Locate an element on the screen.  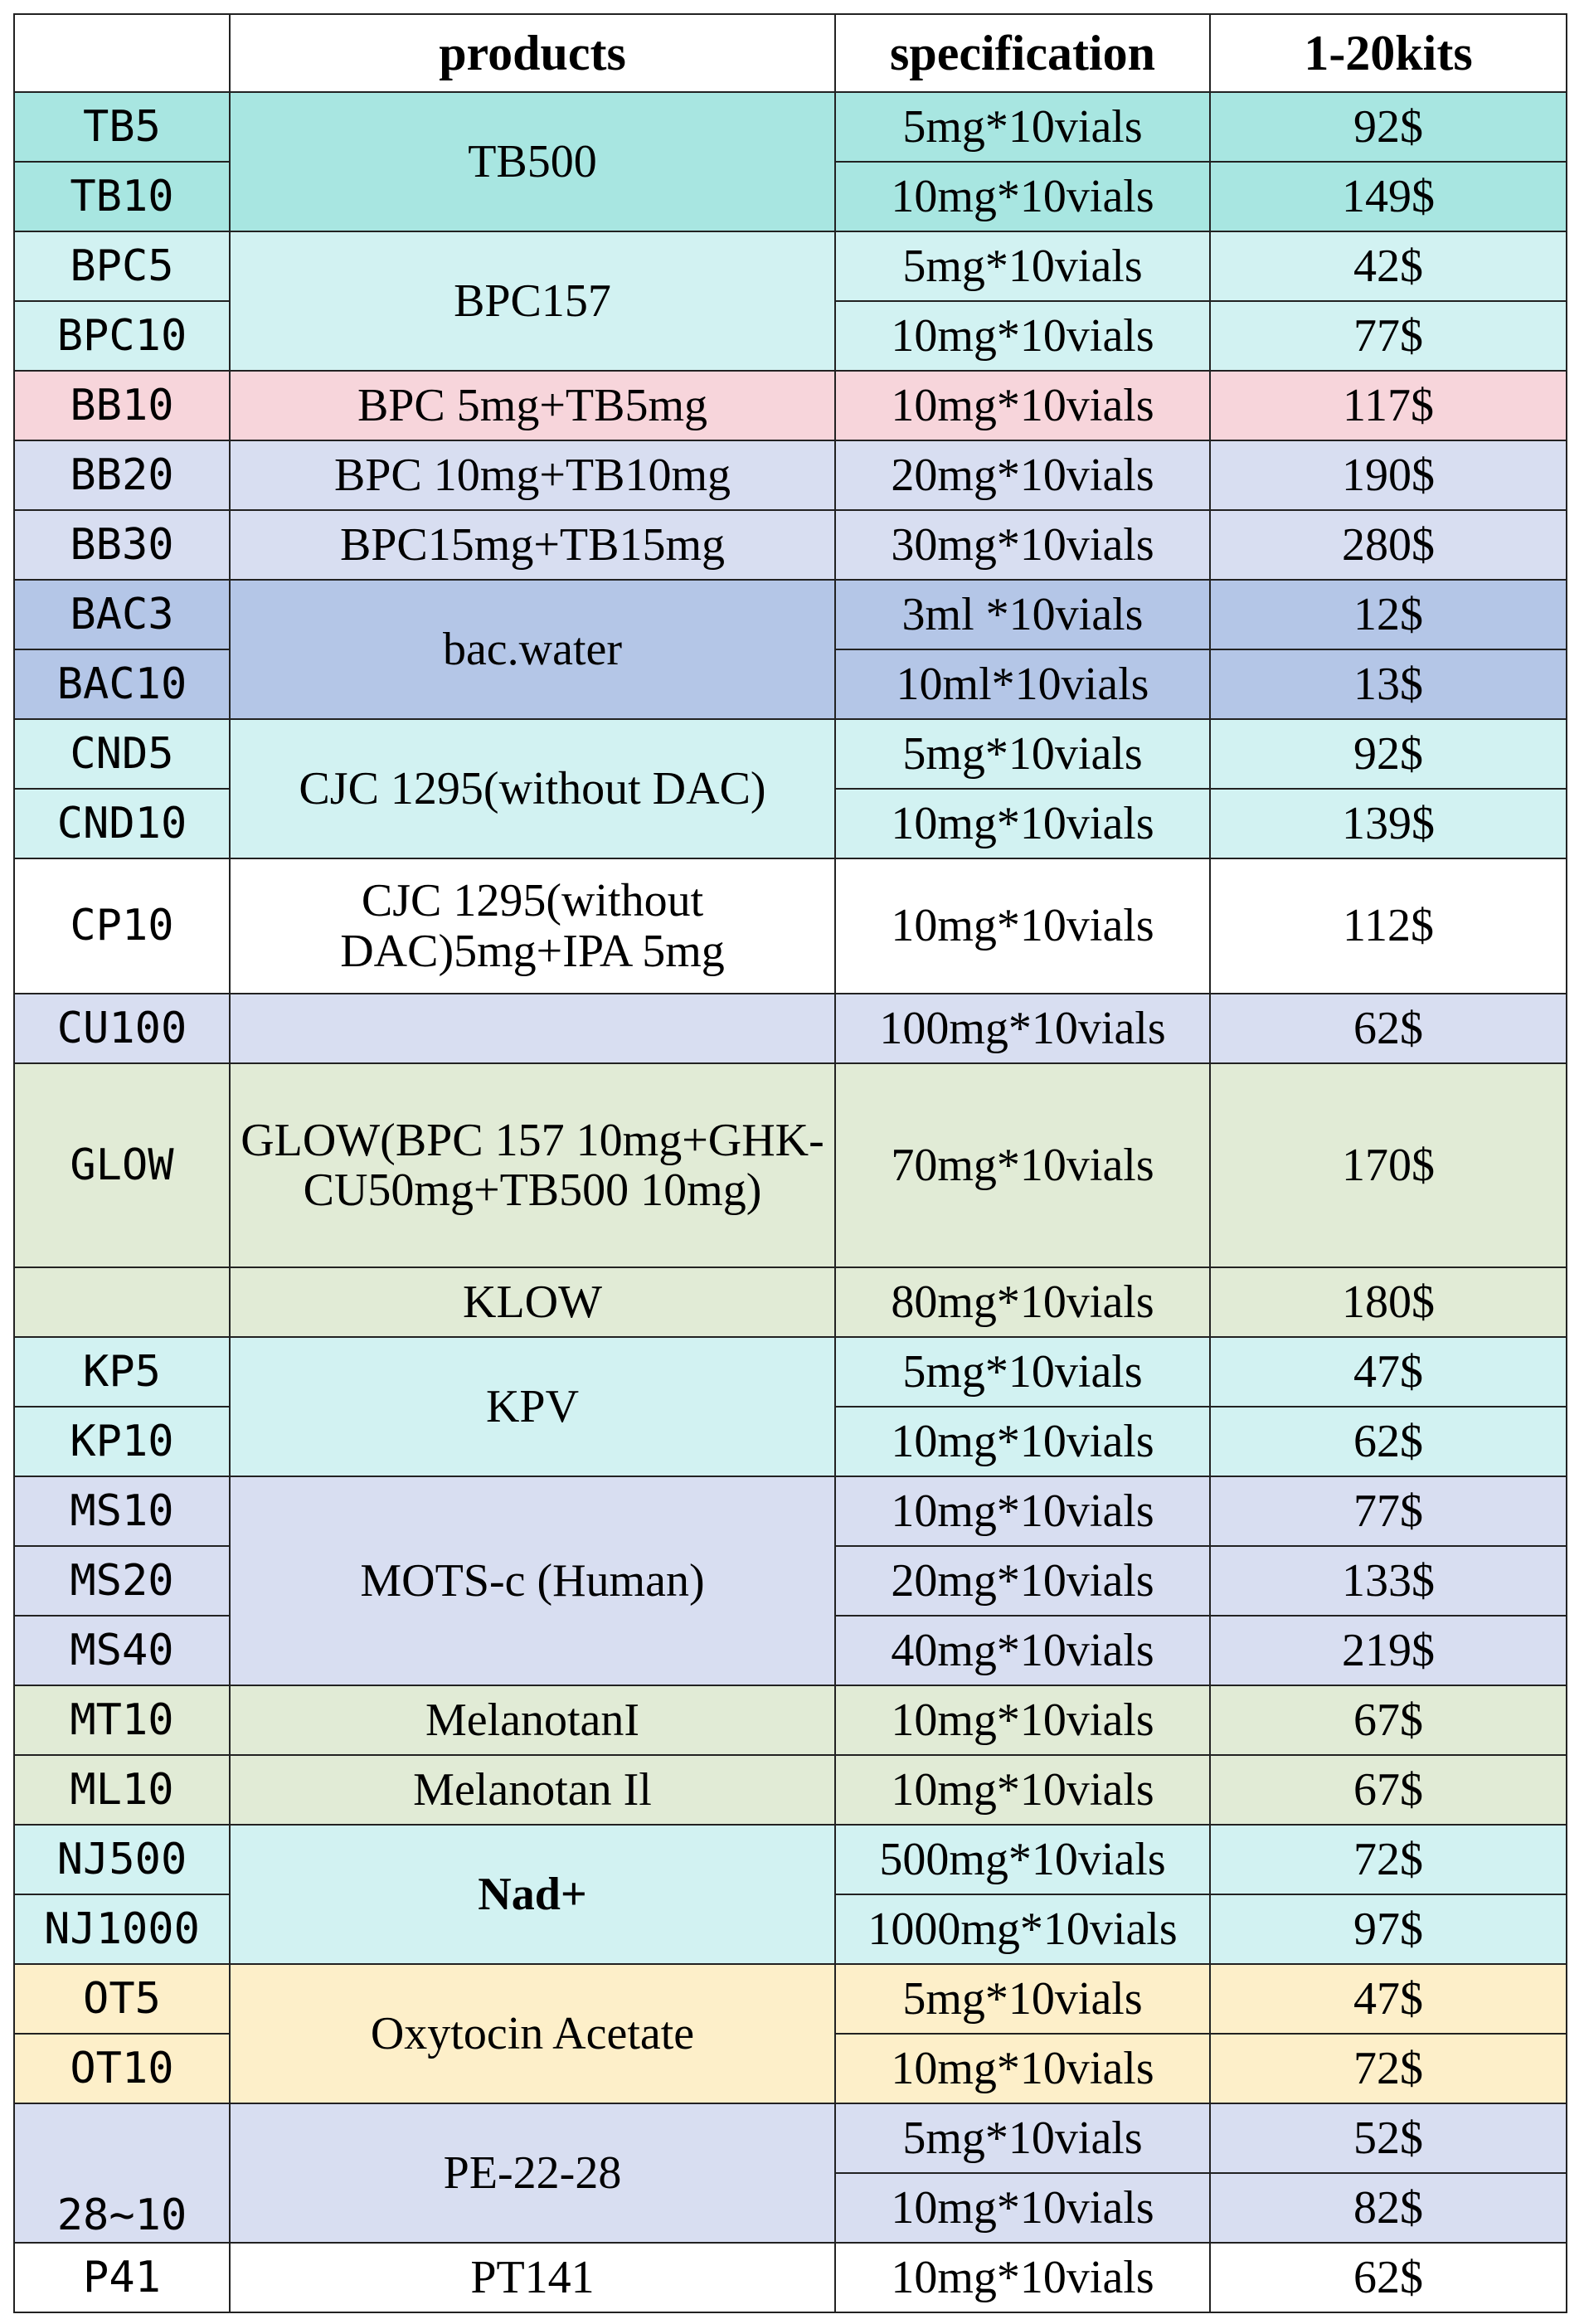
price-header: 1-20kits is located at coordinates (1388, 53).